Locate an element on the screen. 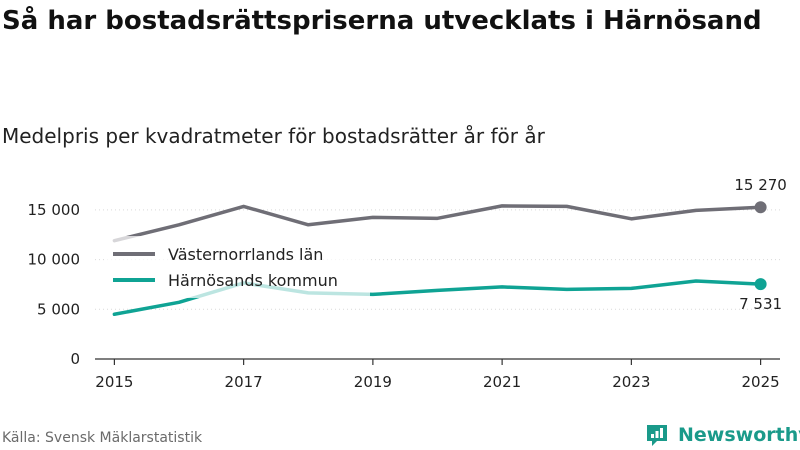 Image resolution: width=800 pixels, height=450 pixels. legend: Västernorrlands län Härnösands kommun is located at coordinates (237, 267).